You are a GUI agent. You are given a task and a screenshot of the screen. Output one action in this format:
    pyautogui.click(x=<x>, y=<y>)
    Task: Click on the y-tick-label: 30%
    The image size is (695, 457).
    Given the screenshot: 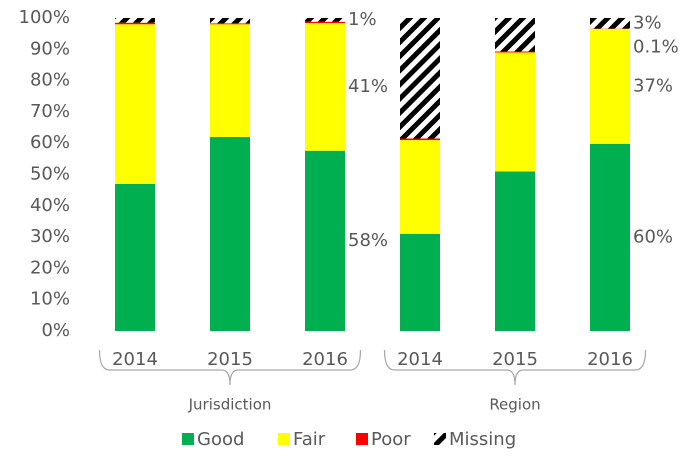 What is the action you would take?
    pyautogui.click(x=50, y=236)
    